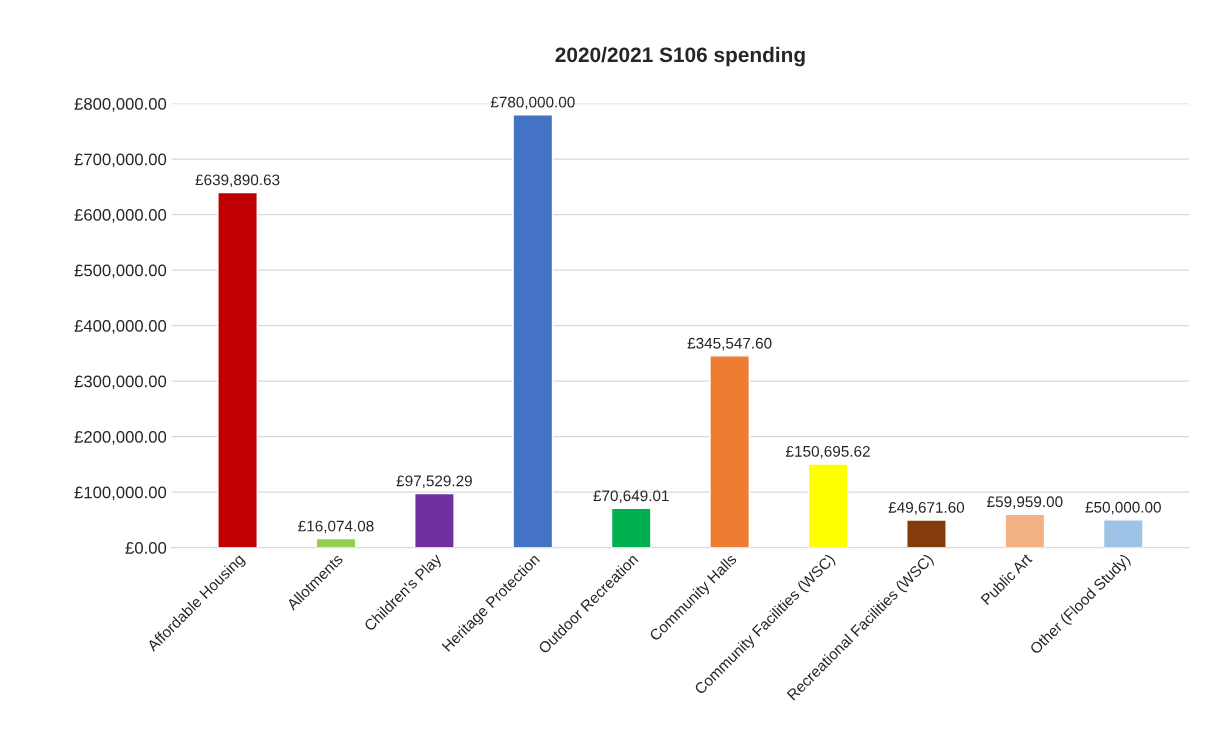 The width and height of the screenshot is (1226, 740). What do you see at coordinates (120, 493) in the screenshot?
I see `y-tick-label: £100,000.00` at bounding box center [120, 493].